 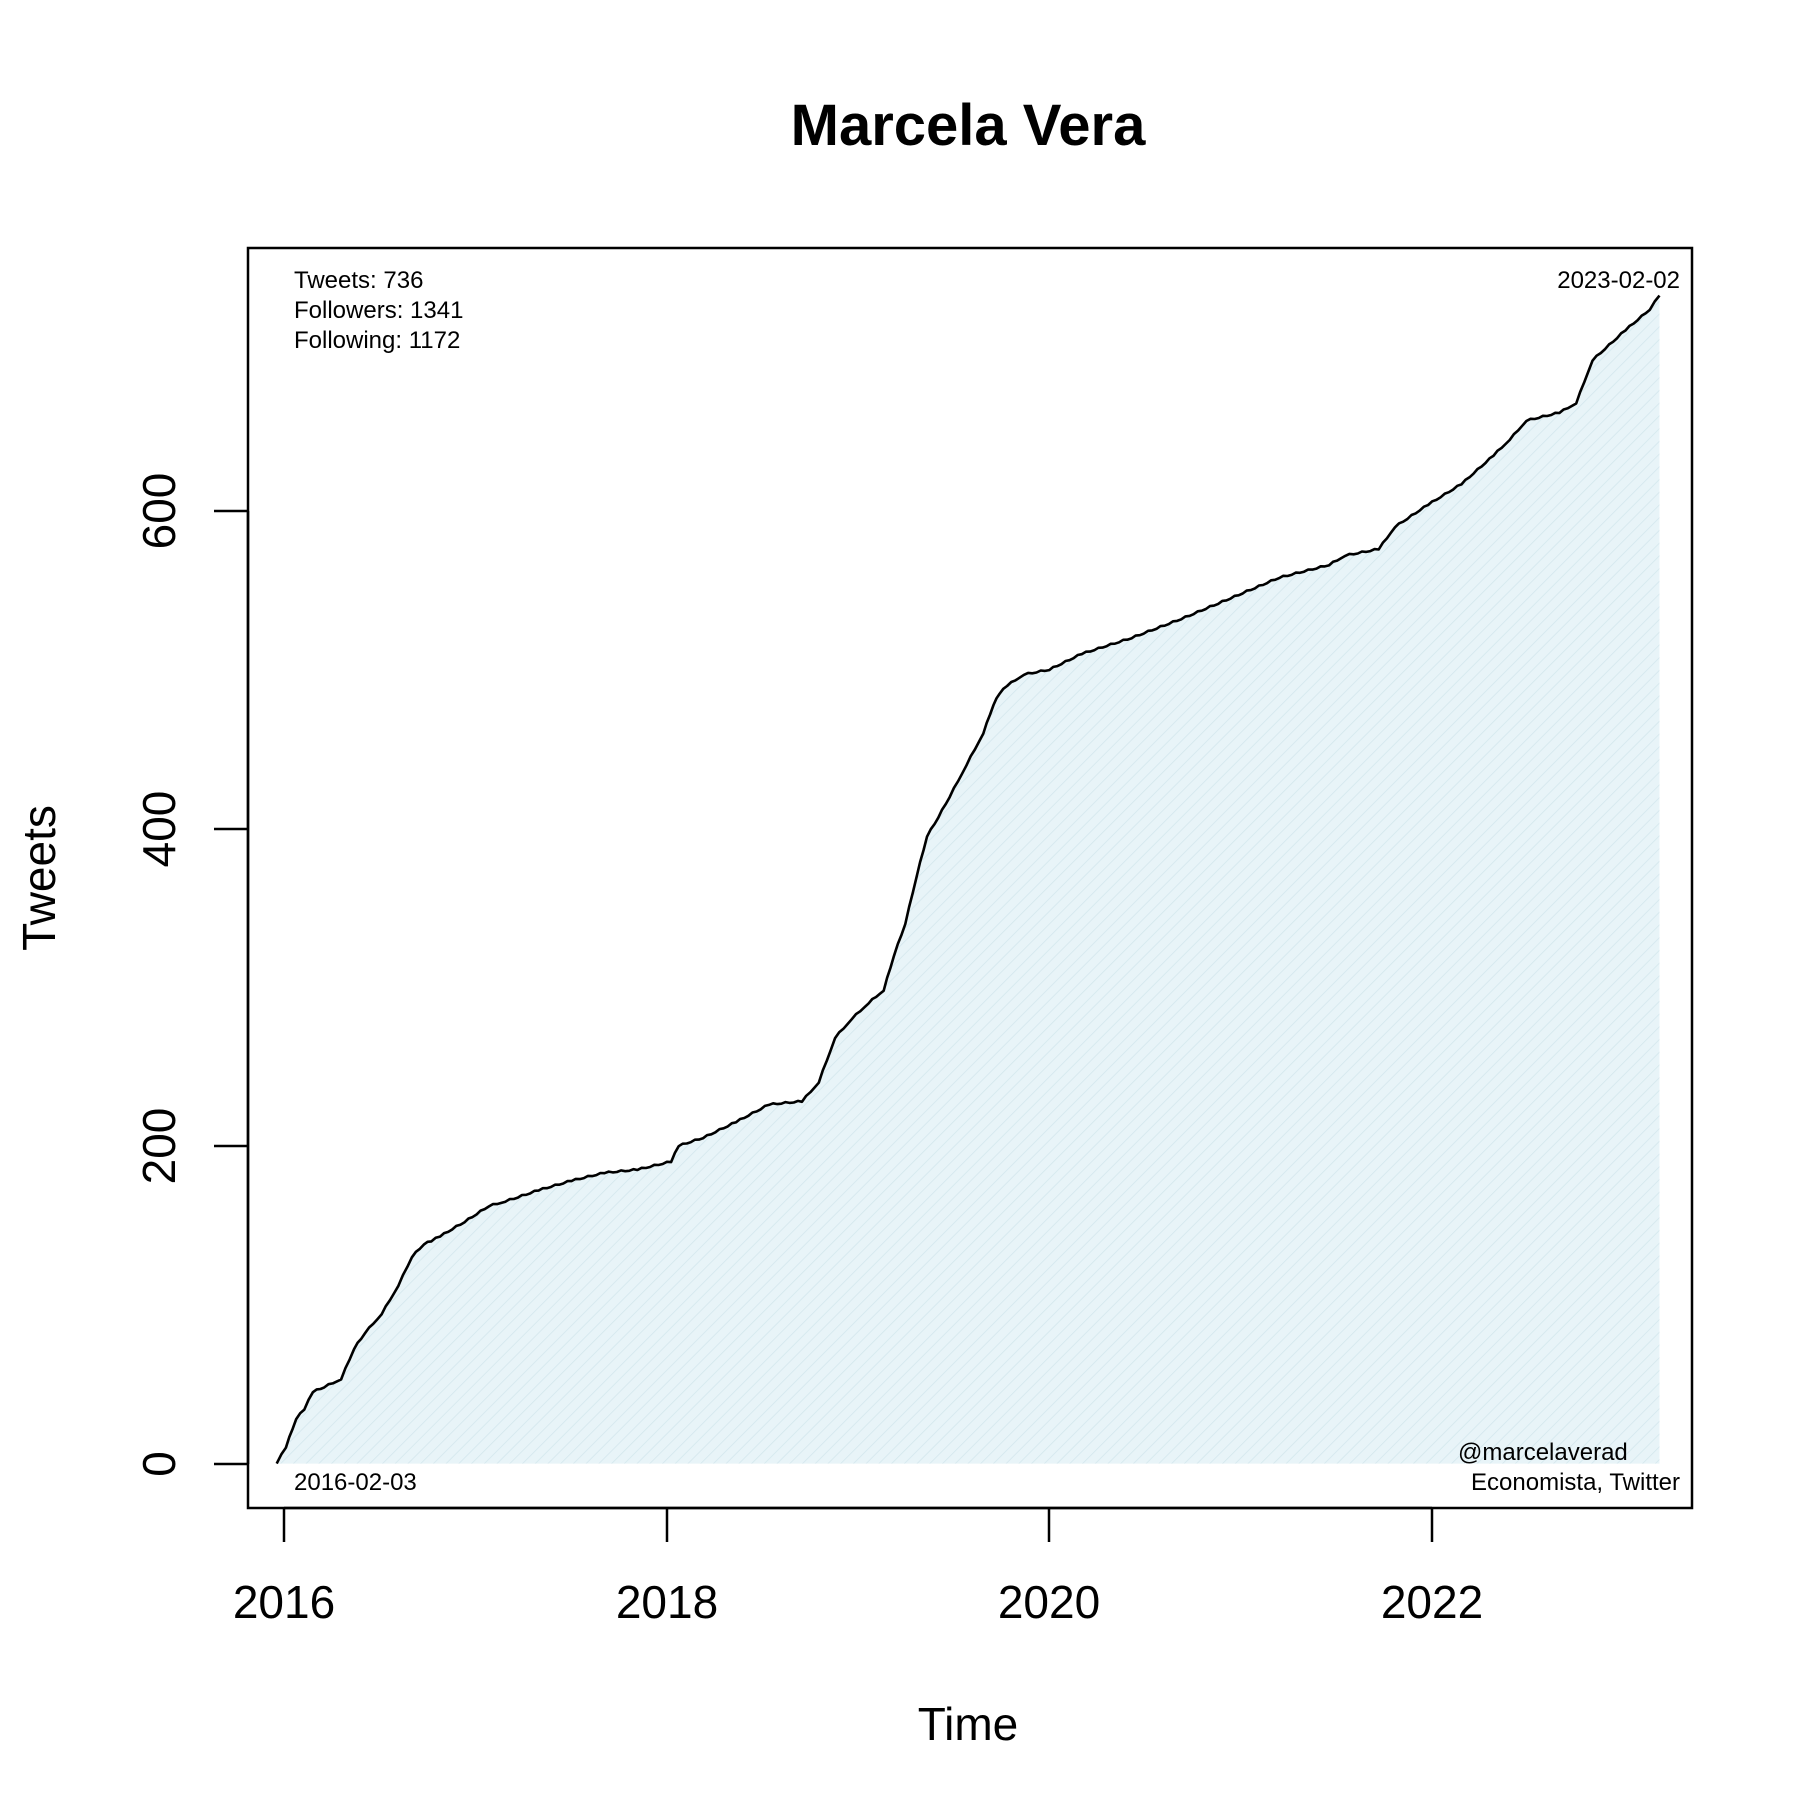 What do you see at coordinates (1575, 1482) in the screenshot?
I see `description-note: Economista, Twitter` at bounding box center [1575, 1482].